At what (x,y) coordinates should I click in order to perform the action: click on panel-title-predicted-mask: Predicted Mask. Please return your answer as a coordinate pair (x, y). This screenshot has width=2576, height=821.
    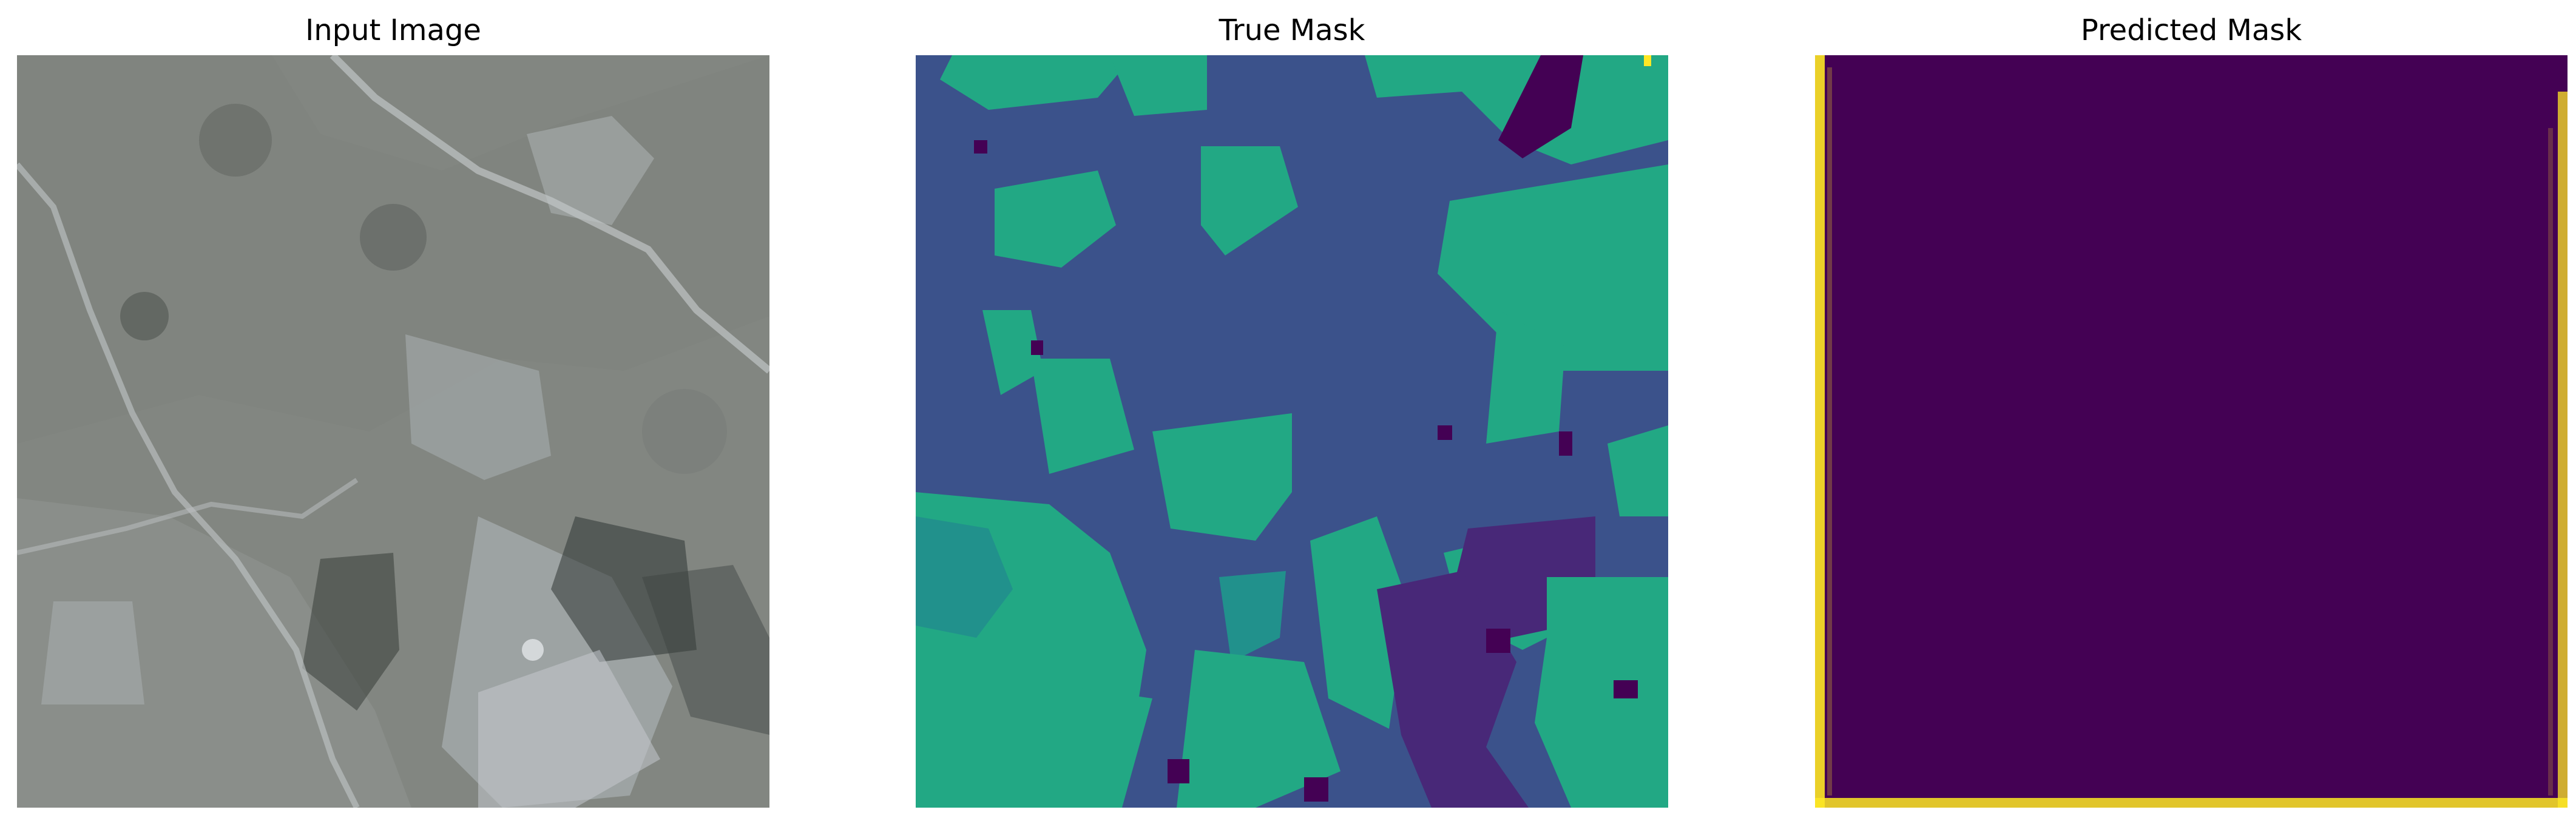
    Looking at the image, I should click on (2191, 30).